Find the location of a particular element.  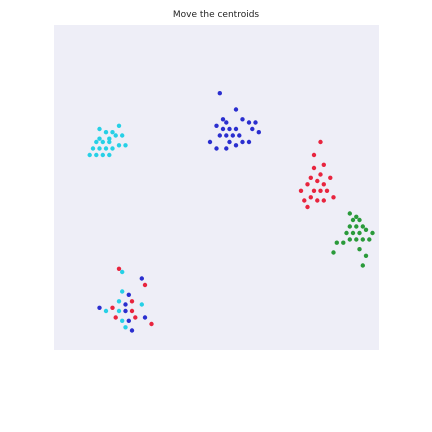

green-cluster is located at coordinates (353, 239).